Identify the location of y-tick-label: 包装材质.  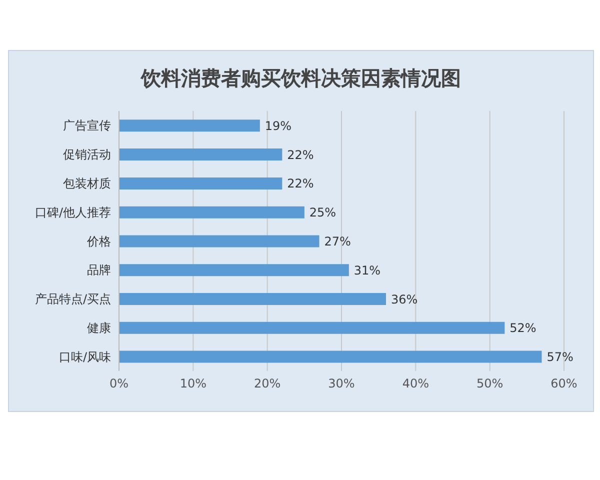
(87, 183).